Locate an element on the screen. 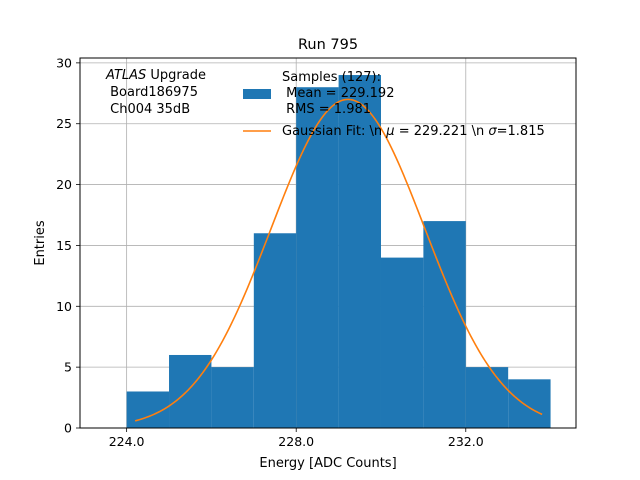 The image size is (640, 480). y-tick-label-2: 10 is located at coordinates (64, 306).